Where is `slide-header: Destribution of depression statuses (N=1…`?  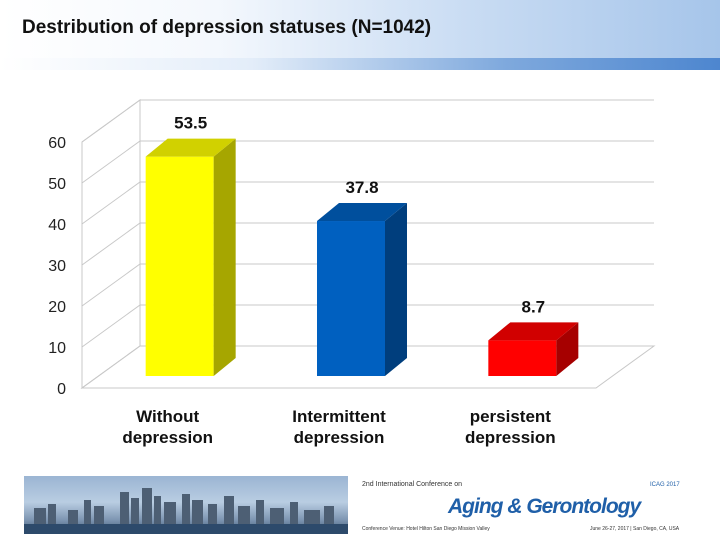 slide-header: Destribution of depression statuses (N=1… is located at coordinates (360, 35).